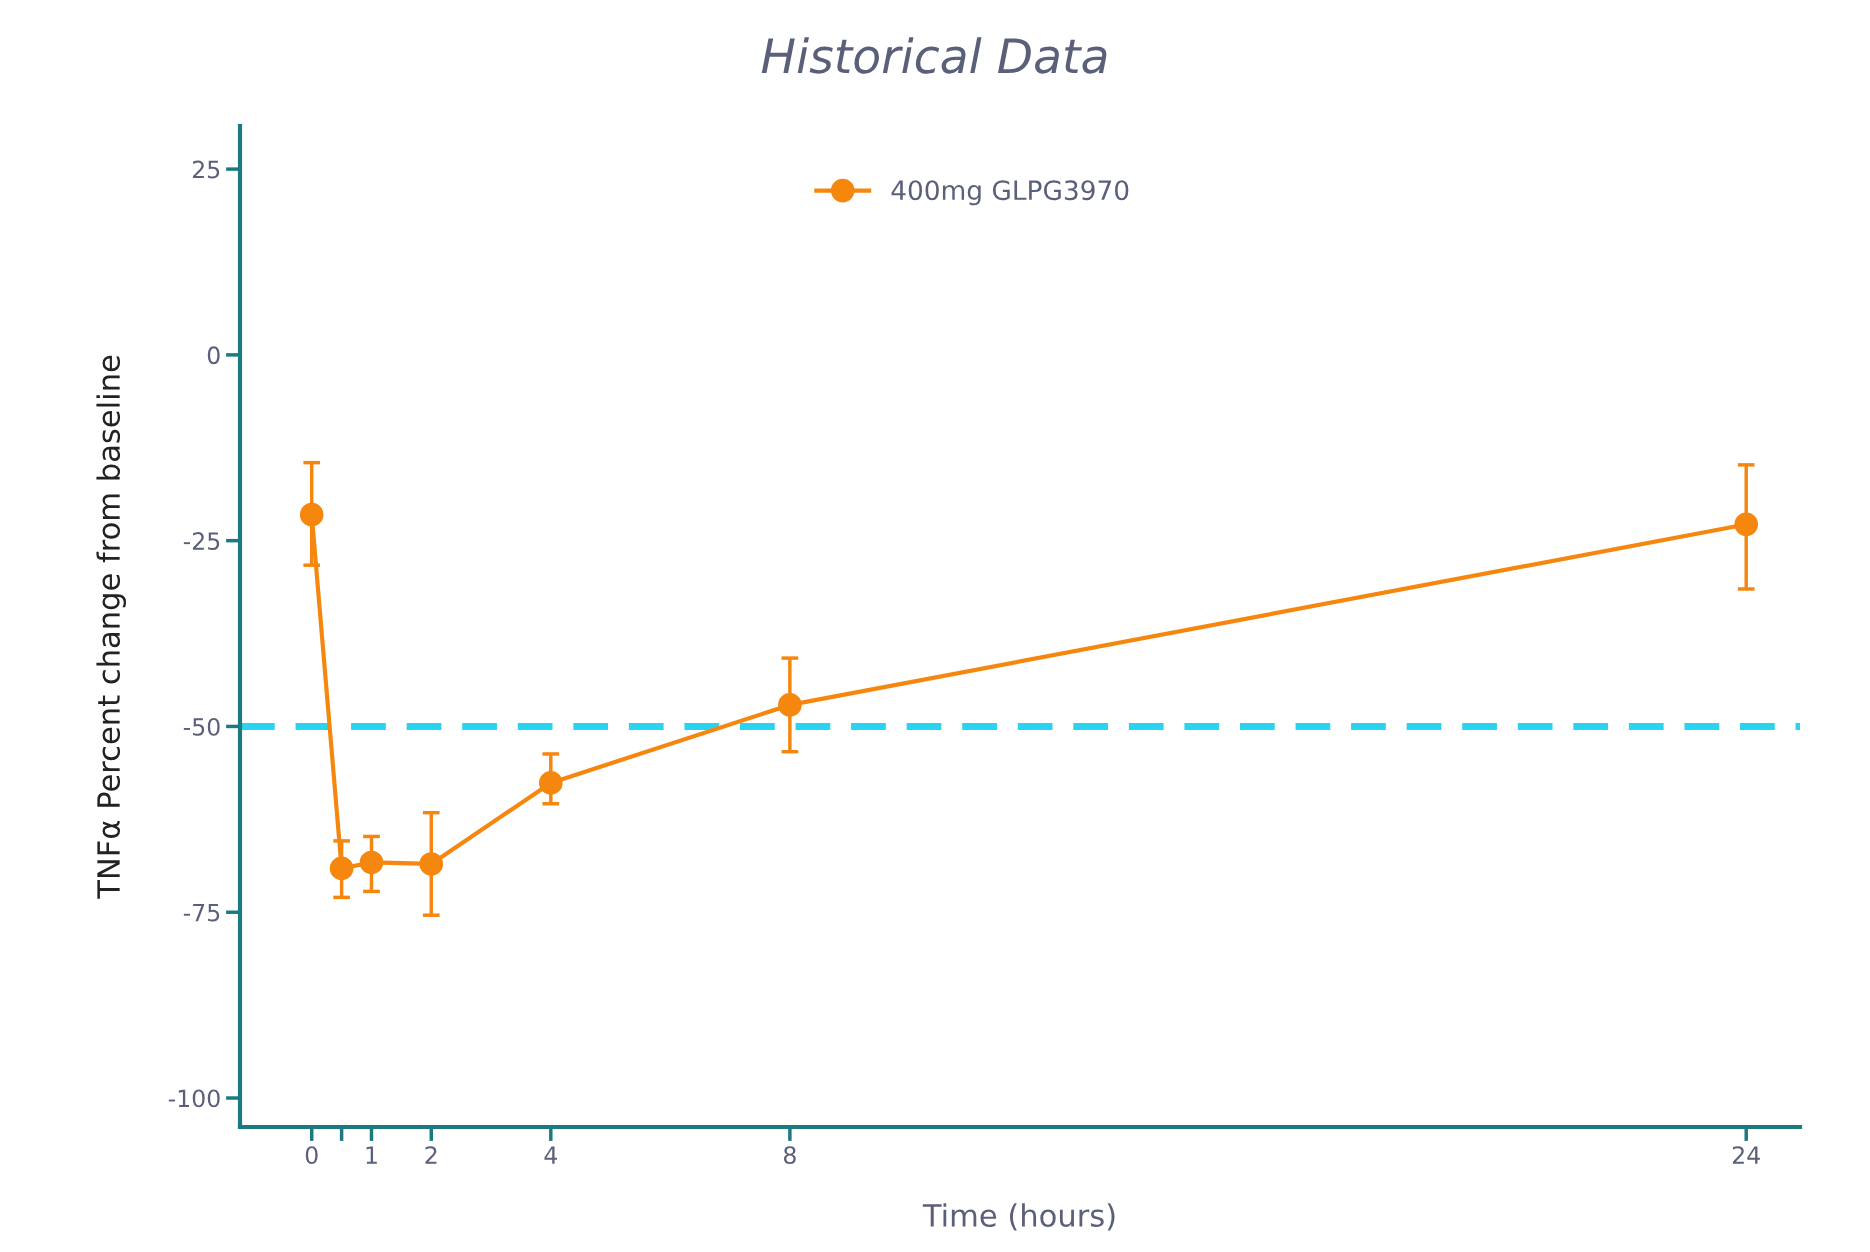  What do you see at coordinates (111, 627) in the screenshot?
I see `y-axis-title: TNFα Percent change from baseline` at bounding box center [111, 627].